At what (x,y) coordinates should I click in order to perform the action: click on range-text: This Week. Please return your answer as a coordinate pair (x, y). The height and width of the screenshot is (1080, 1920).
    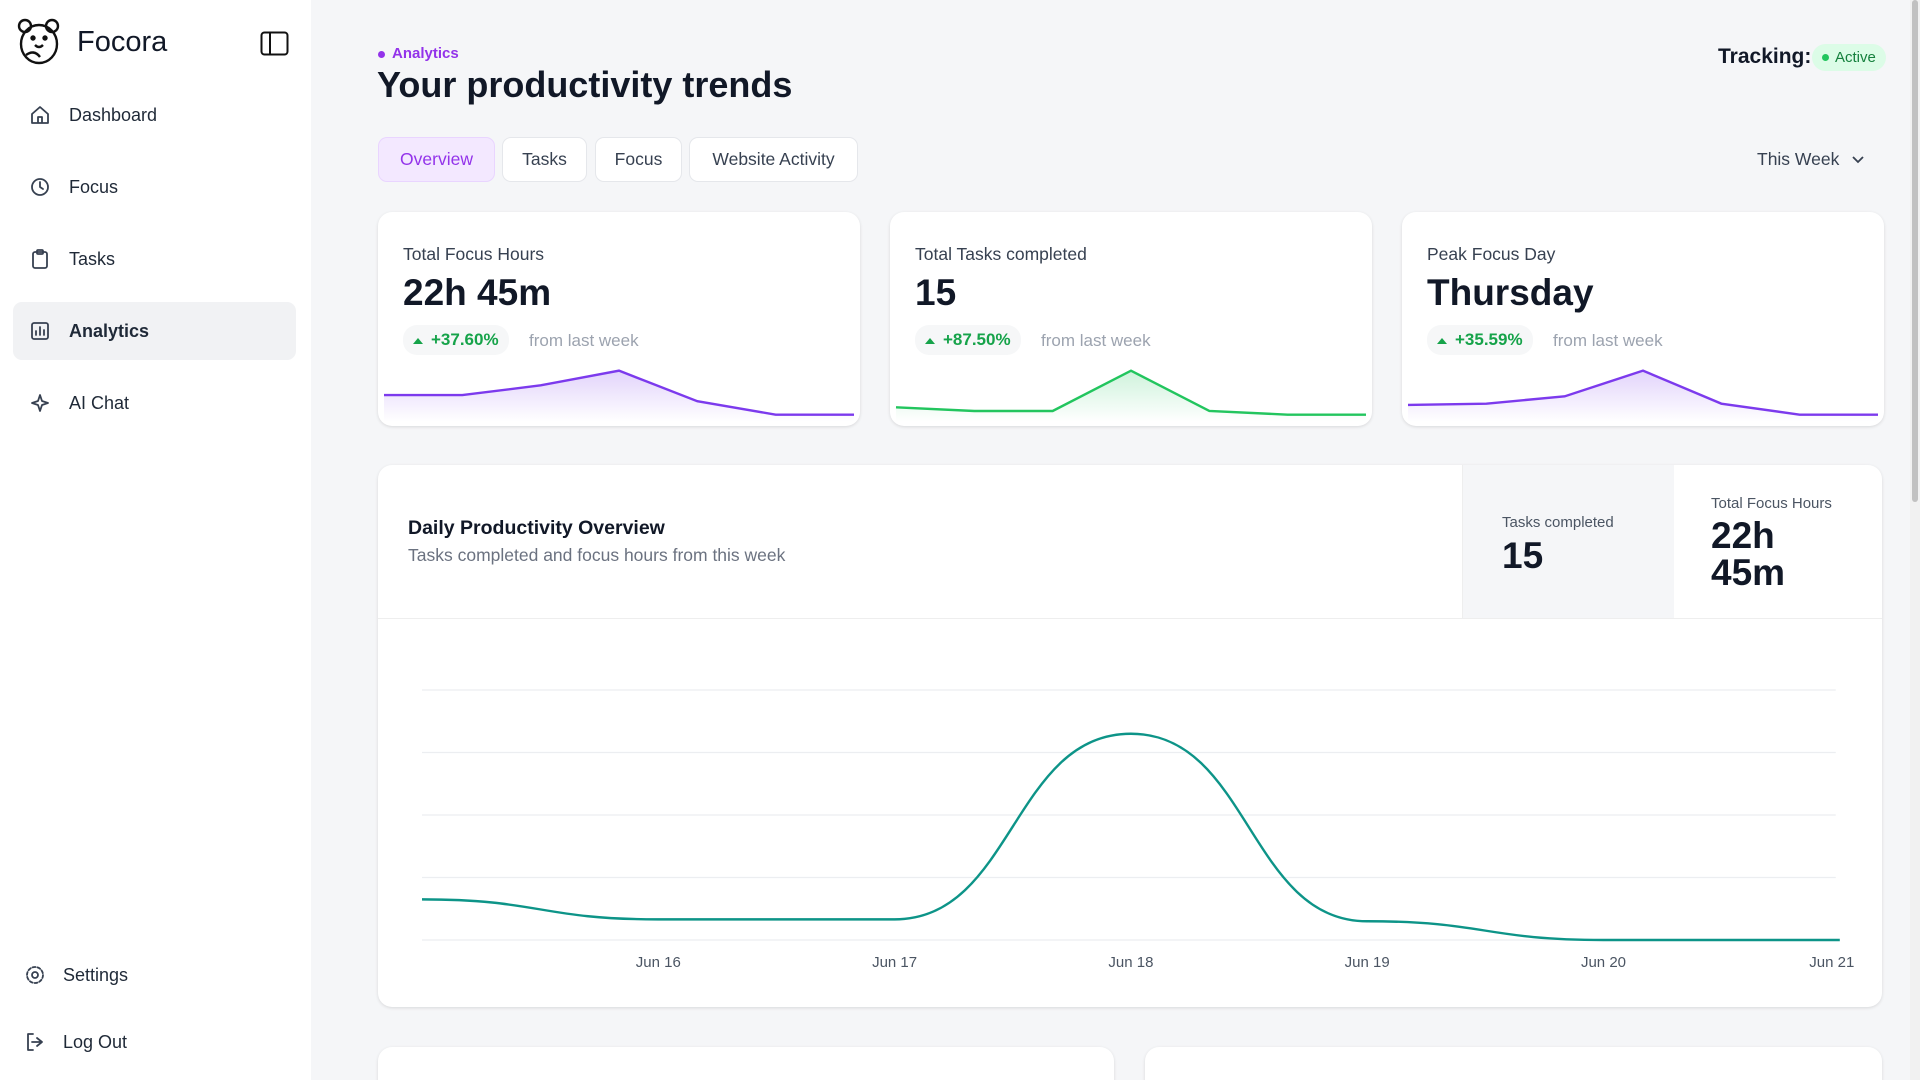
    Looking at the image, I should click on (1798, 159).